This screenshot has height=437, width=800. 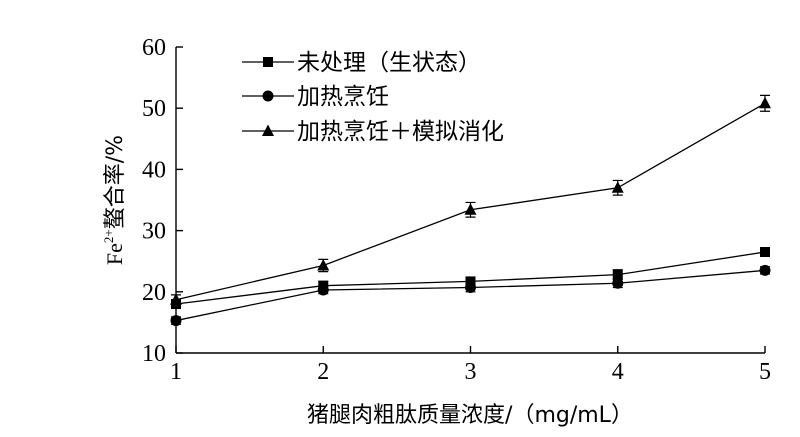 I want to click on y-tick-label: 60, so click(x=154, y=48).